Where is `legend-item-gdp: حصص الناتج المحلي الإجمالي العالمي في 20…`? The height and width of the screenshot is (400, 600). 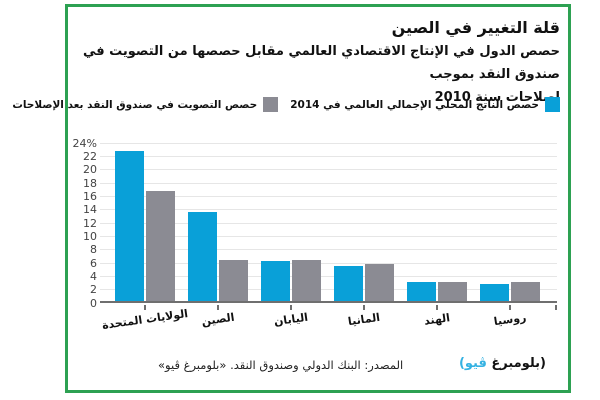
legend-item-gdp: حصص الناتج المحلي الإجمالي العالمي في 20… is located at coordinates (425, 104).